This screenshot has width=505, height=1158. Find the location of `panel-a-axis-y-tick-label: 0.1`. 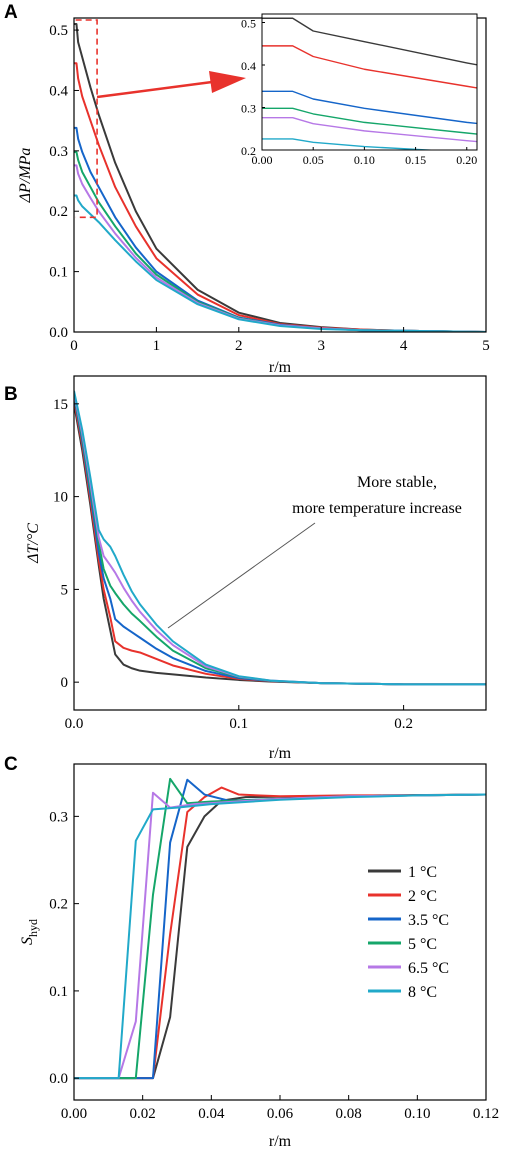

panel-a-axis-y-tick-label: 0.1 is located at coordinates (58, 273).